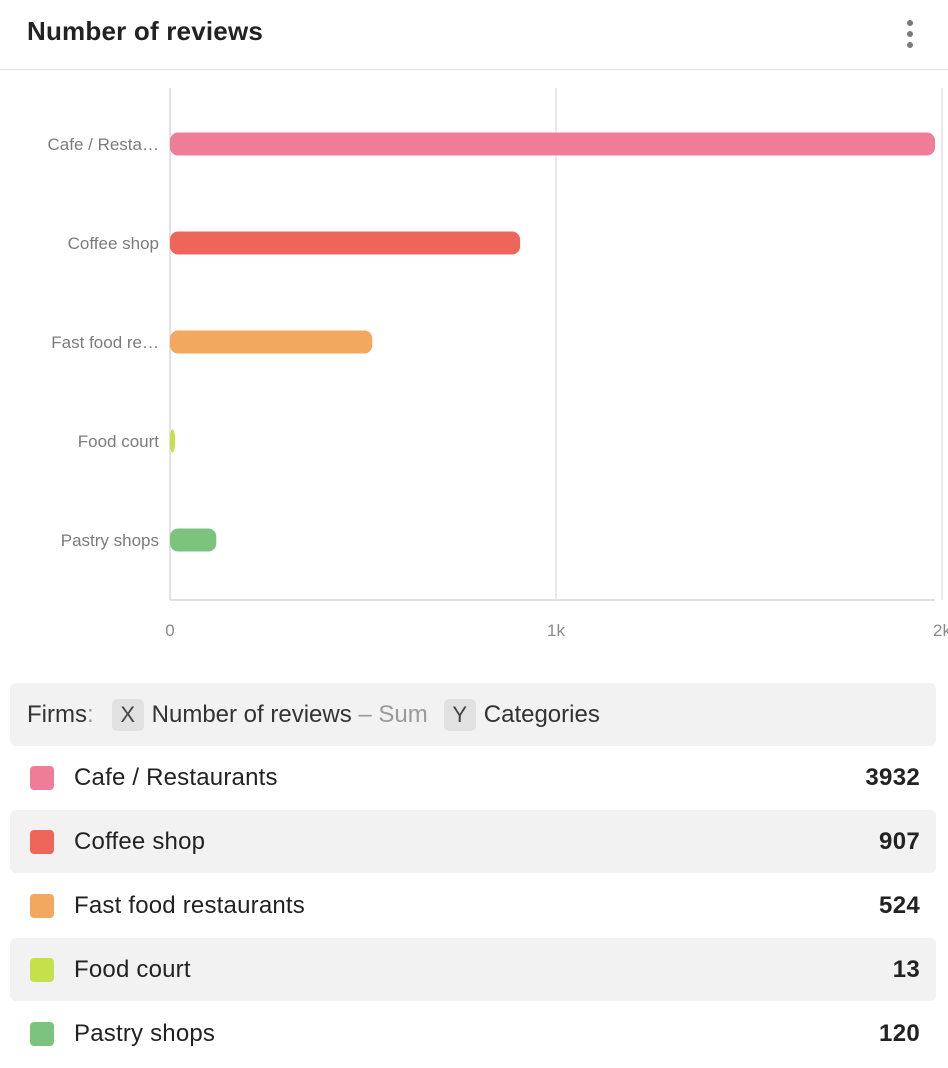  Describe the element at coordinates (473, 969) in the screenshot. I see `legend-row: Food court 13` at that location.